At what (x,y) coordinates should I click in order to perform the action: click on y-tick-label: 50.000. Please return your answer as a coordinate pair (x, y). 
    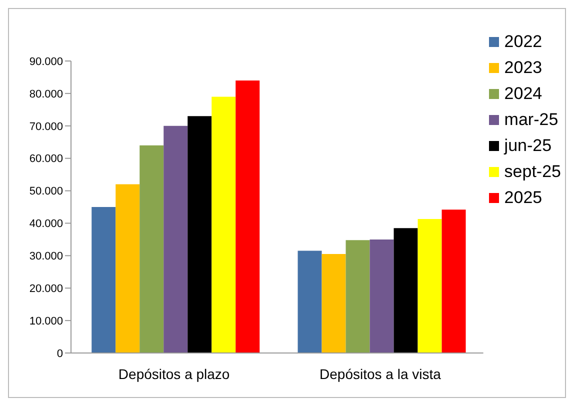
    Looking at the image, I should click on (46, 192).